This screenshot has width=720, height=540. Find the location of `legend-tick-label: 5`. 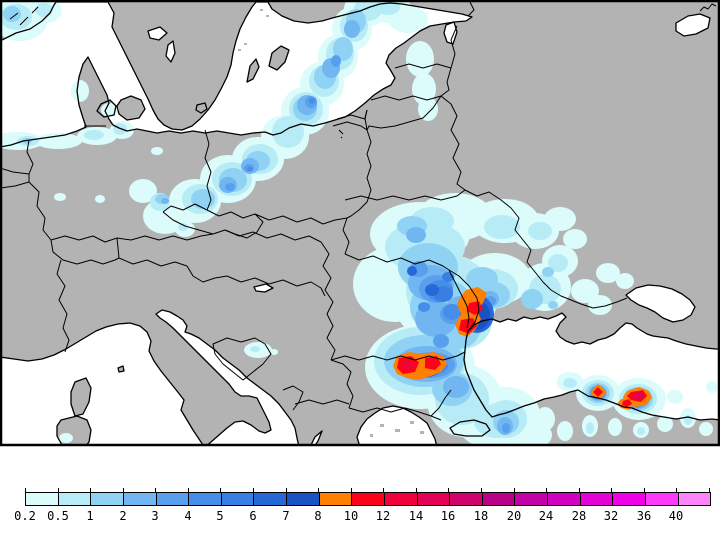

legend-tick-label: 5 is located at coordinates (220, 516).